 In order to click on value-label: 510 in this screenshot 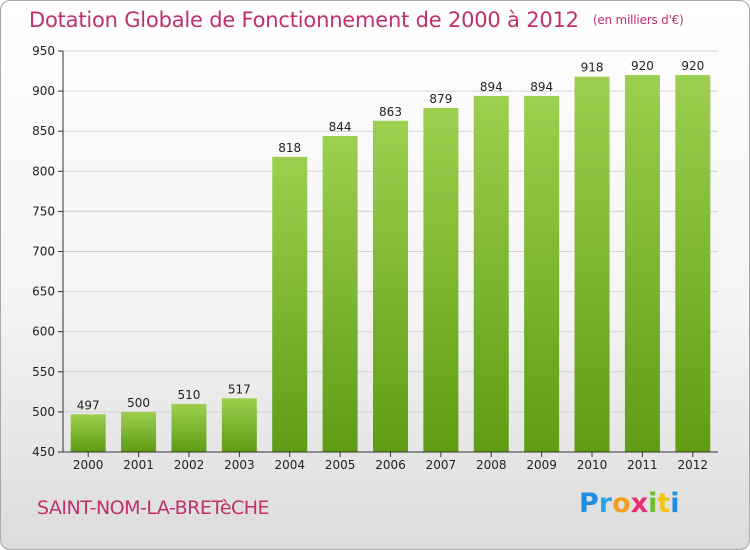, I will do `click(189, 395)`.